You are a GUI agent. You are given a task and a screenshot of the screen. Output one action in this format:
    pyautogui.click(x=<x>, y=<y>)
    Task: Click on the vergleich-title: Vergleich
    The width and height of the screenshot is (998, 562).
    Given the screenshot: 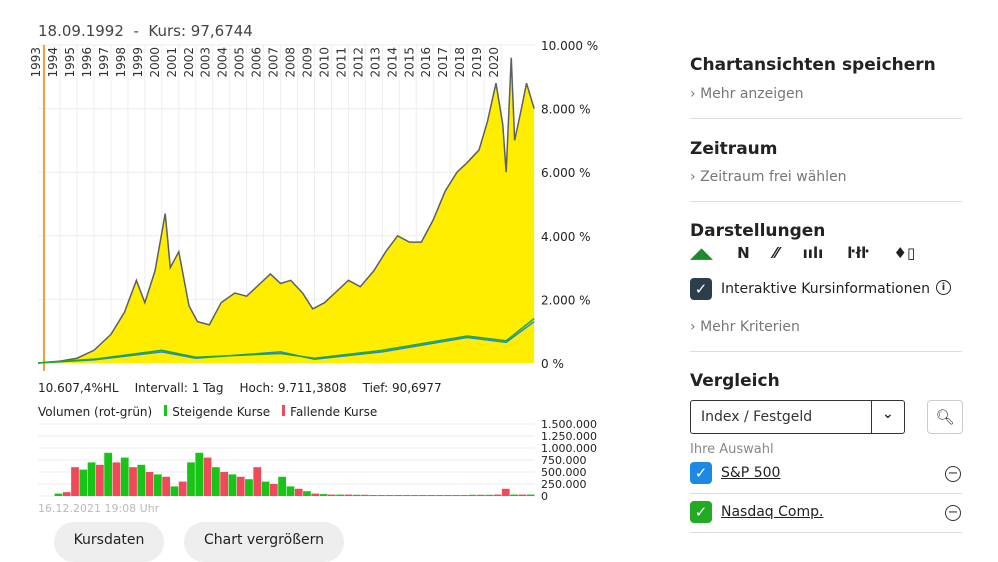 What is the action you would take?
    pyautogui.click(x=735, y=381)
    